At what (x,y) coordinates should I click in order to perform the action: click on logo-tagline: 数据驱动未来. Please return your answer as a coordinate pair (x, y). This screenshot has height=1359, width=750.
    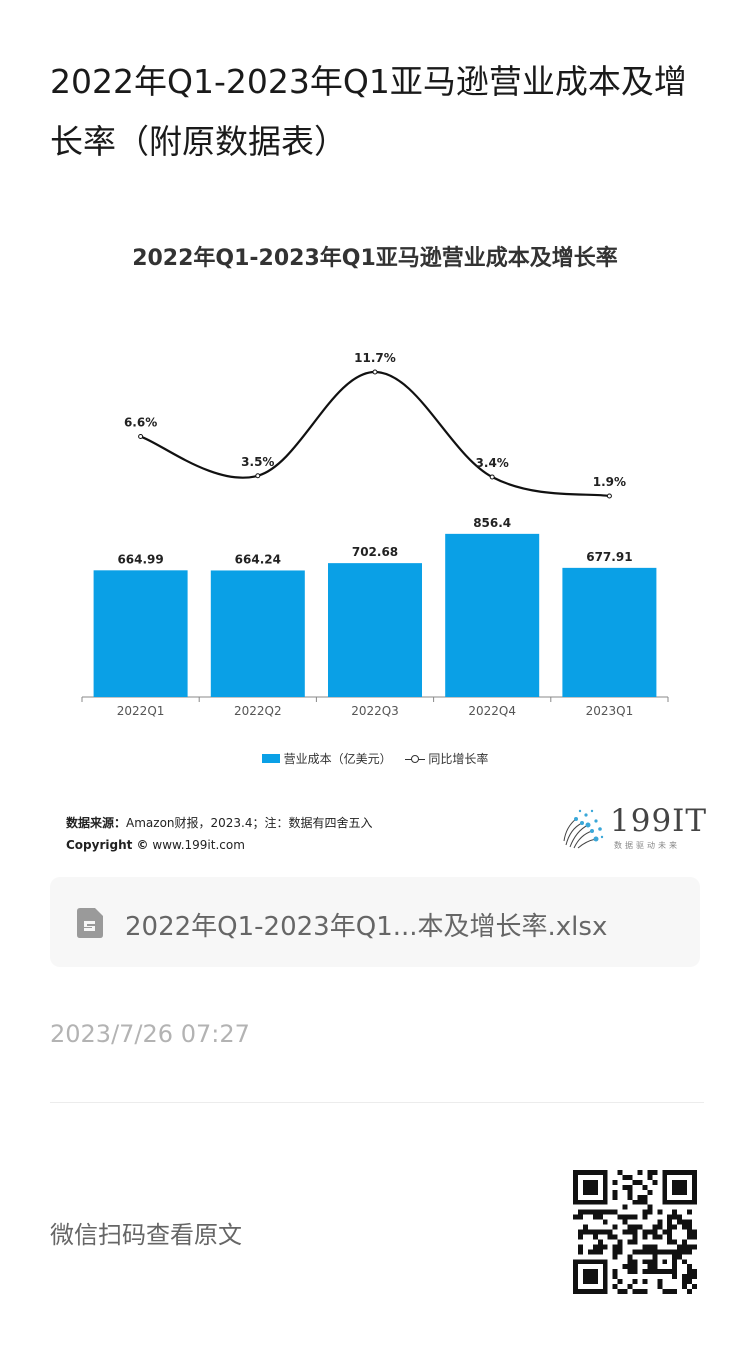
    Looking at the image, I should click on (647, 845).